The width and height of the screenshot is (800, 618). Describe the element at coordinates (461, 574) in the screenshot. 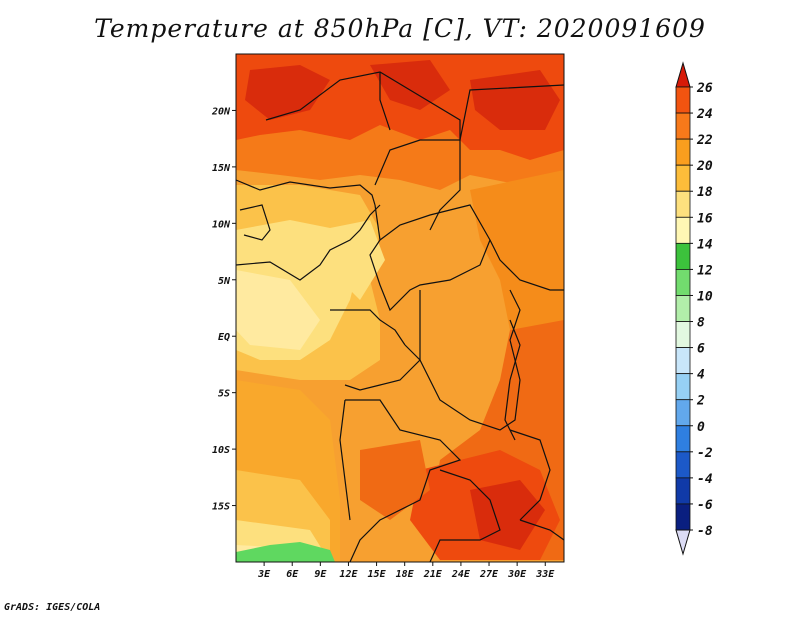

I see `x-tick-label: 24E` at that location.